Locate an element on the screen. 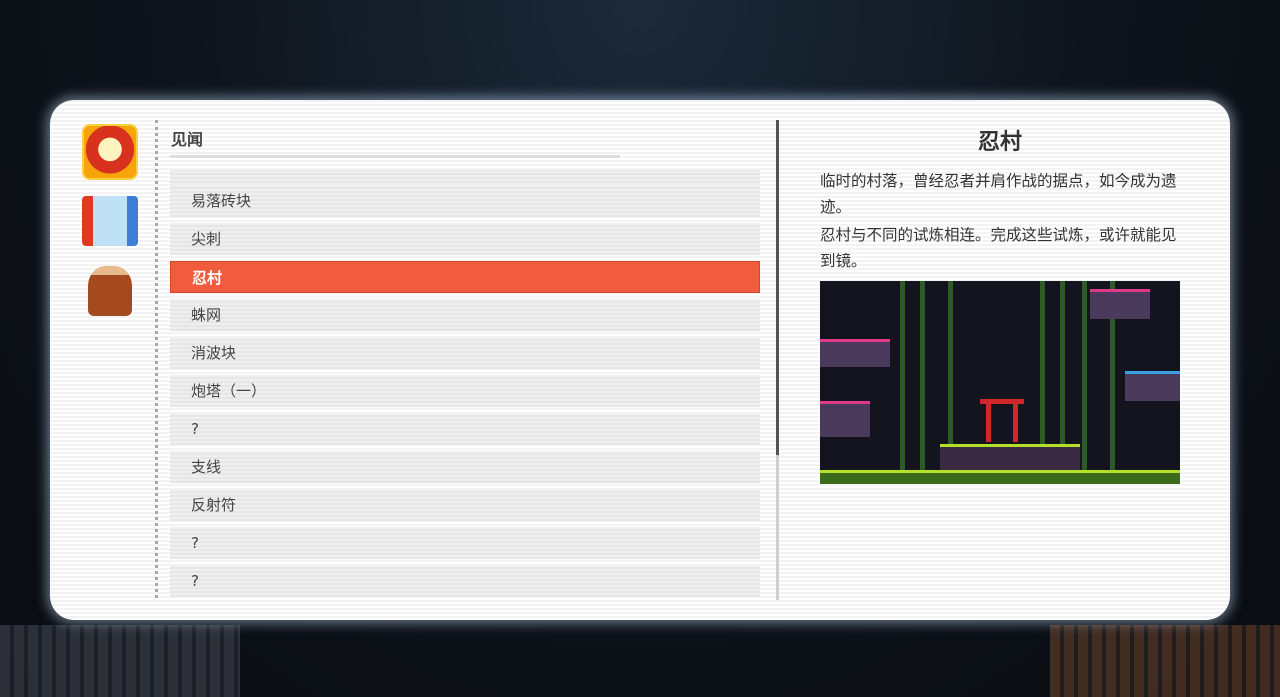  list-item: 反射符 is located at coordinates (465, 505).